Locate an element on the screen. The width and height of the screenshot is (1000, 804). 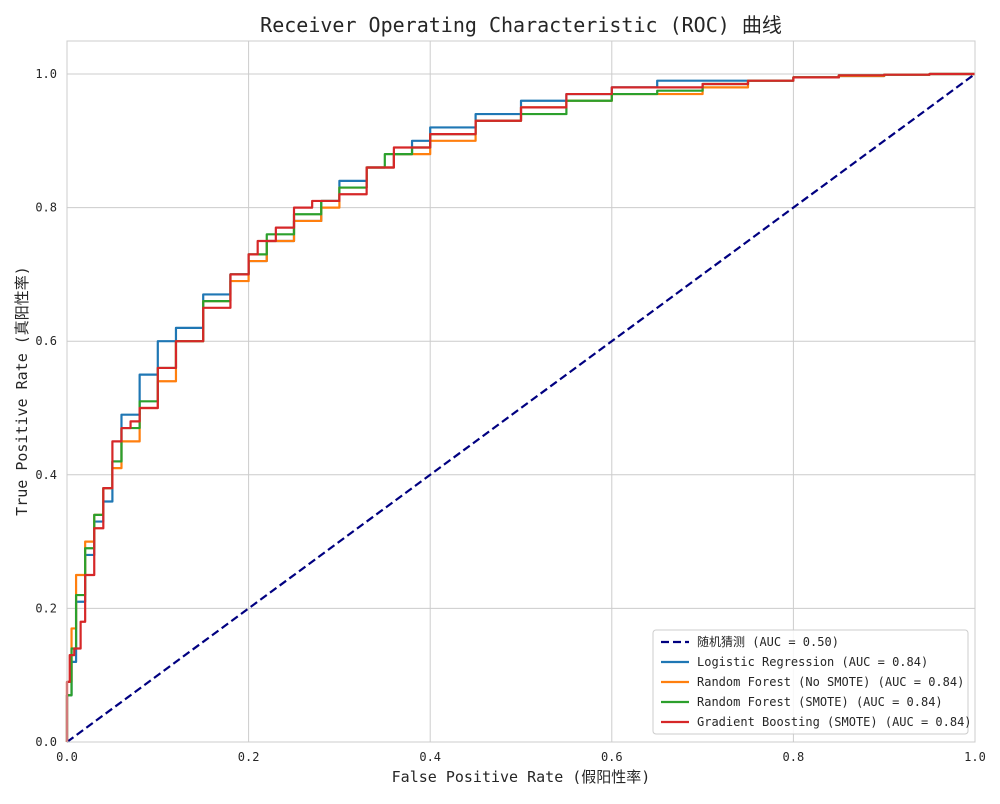
x-tick-label: 1.0 is located at coordinates (975, 757).